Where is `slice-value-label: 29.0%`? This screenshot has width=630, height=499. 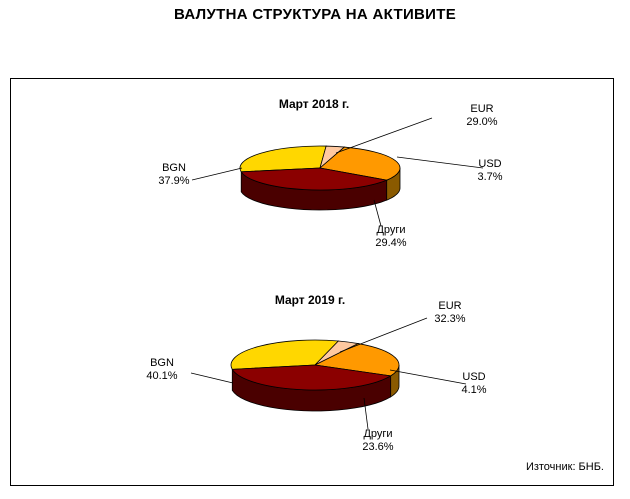 slice-value-label: 29.0% is located at coordinates (481, 122).